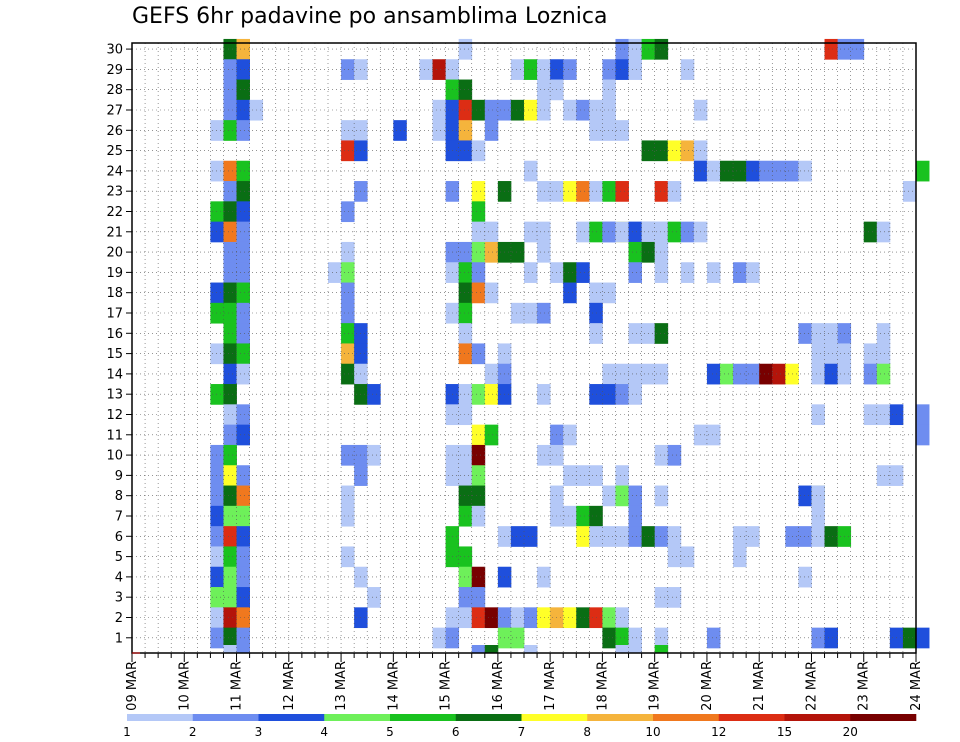 The height and width of the screenshot is (742, 960). Describe the element at coordinates (114, 415) in the screenshot. I see `y-tick-label: 12` at that location.